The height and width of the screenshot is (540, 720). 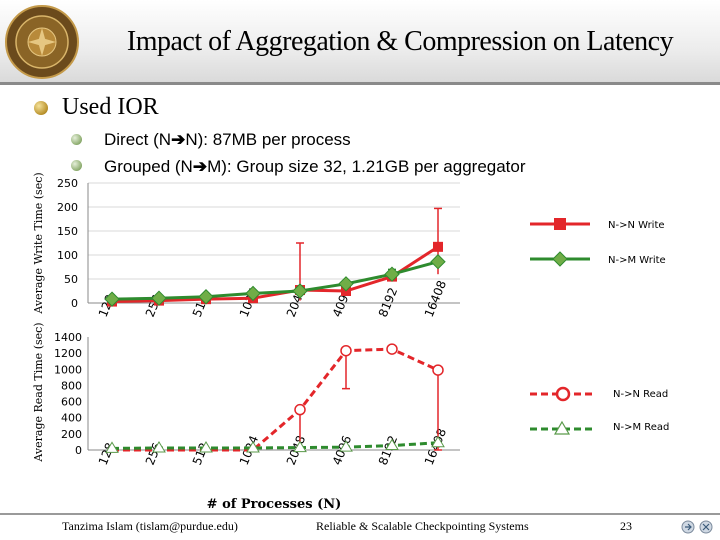 I want to click on x-axis-label: # of Processes (N), so click(x=274, y=504).